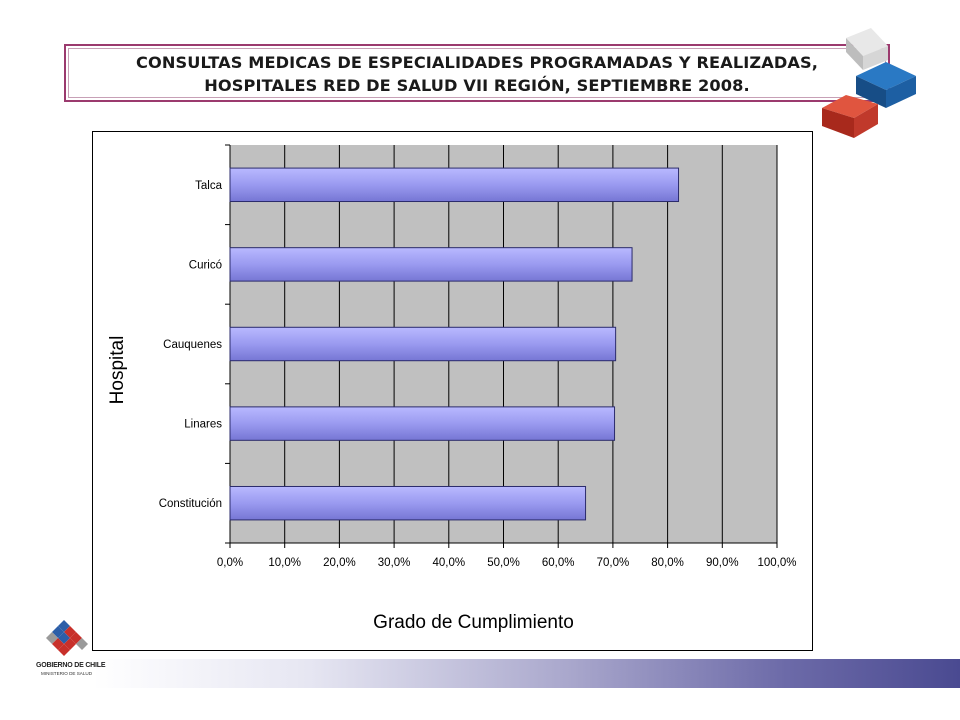  I want to click on y-axis-title: Hospital, so click(117, 370).